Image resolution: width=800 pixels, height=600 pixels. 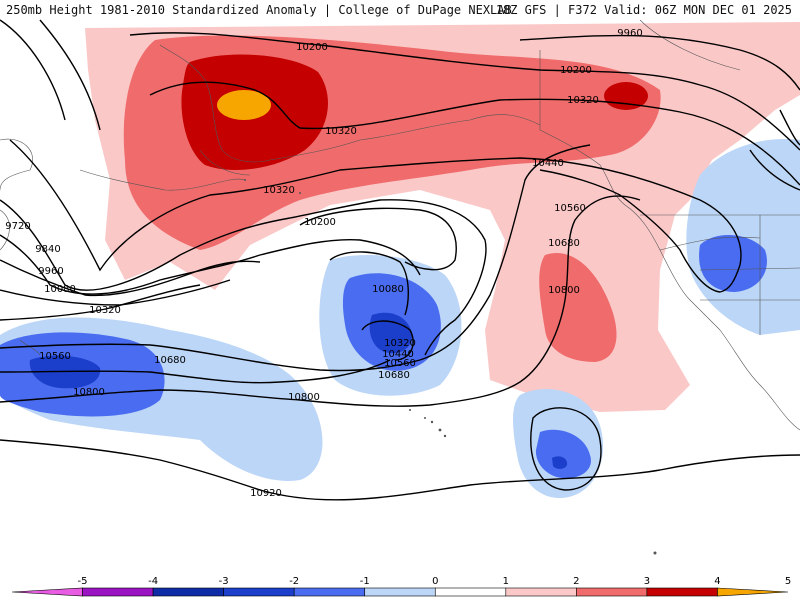 I want to click on contour-label: 9720, so click(x=17, y=226).